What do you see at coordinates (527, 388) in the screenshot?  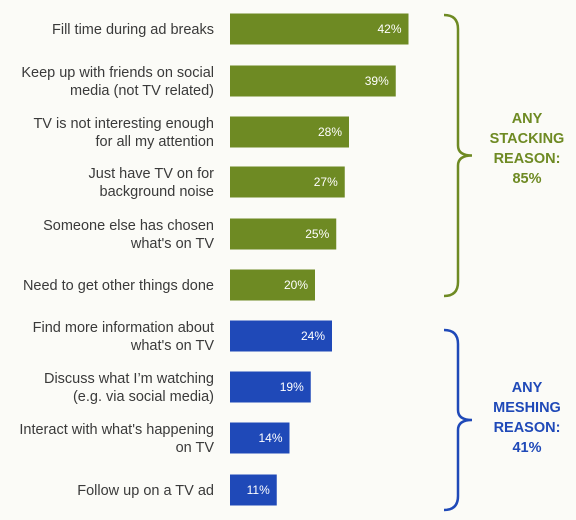 I see `meshing-group-label-line-1: ANY` at bounding box center [527, 388].